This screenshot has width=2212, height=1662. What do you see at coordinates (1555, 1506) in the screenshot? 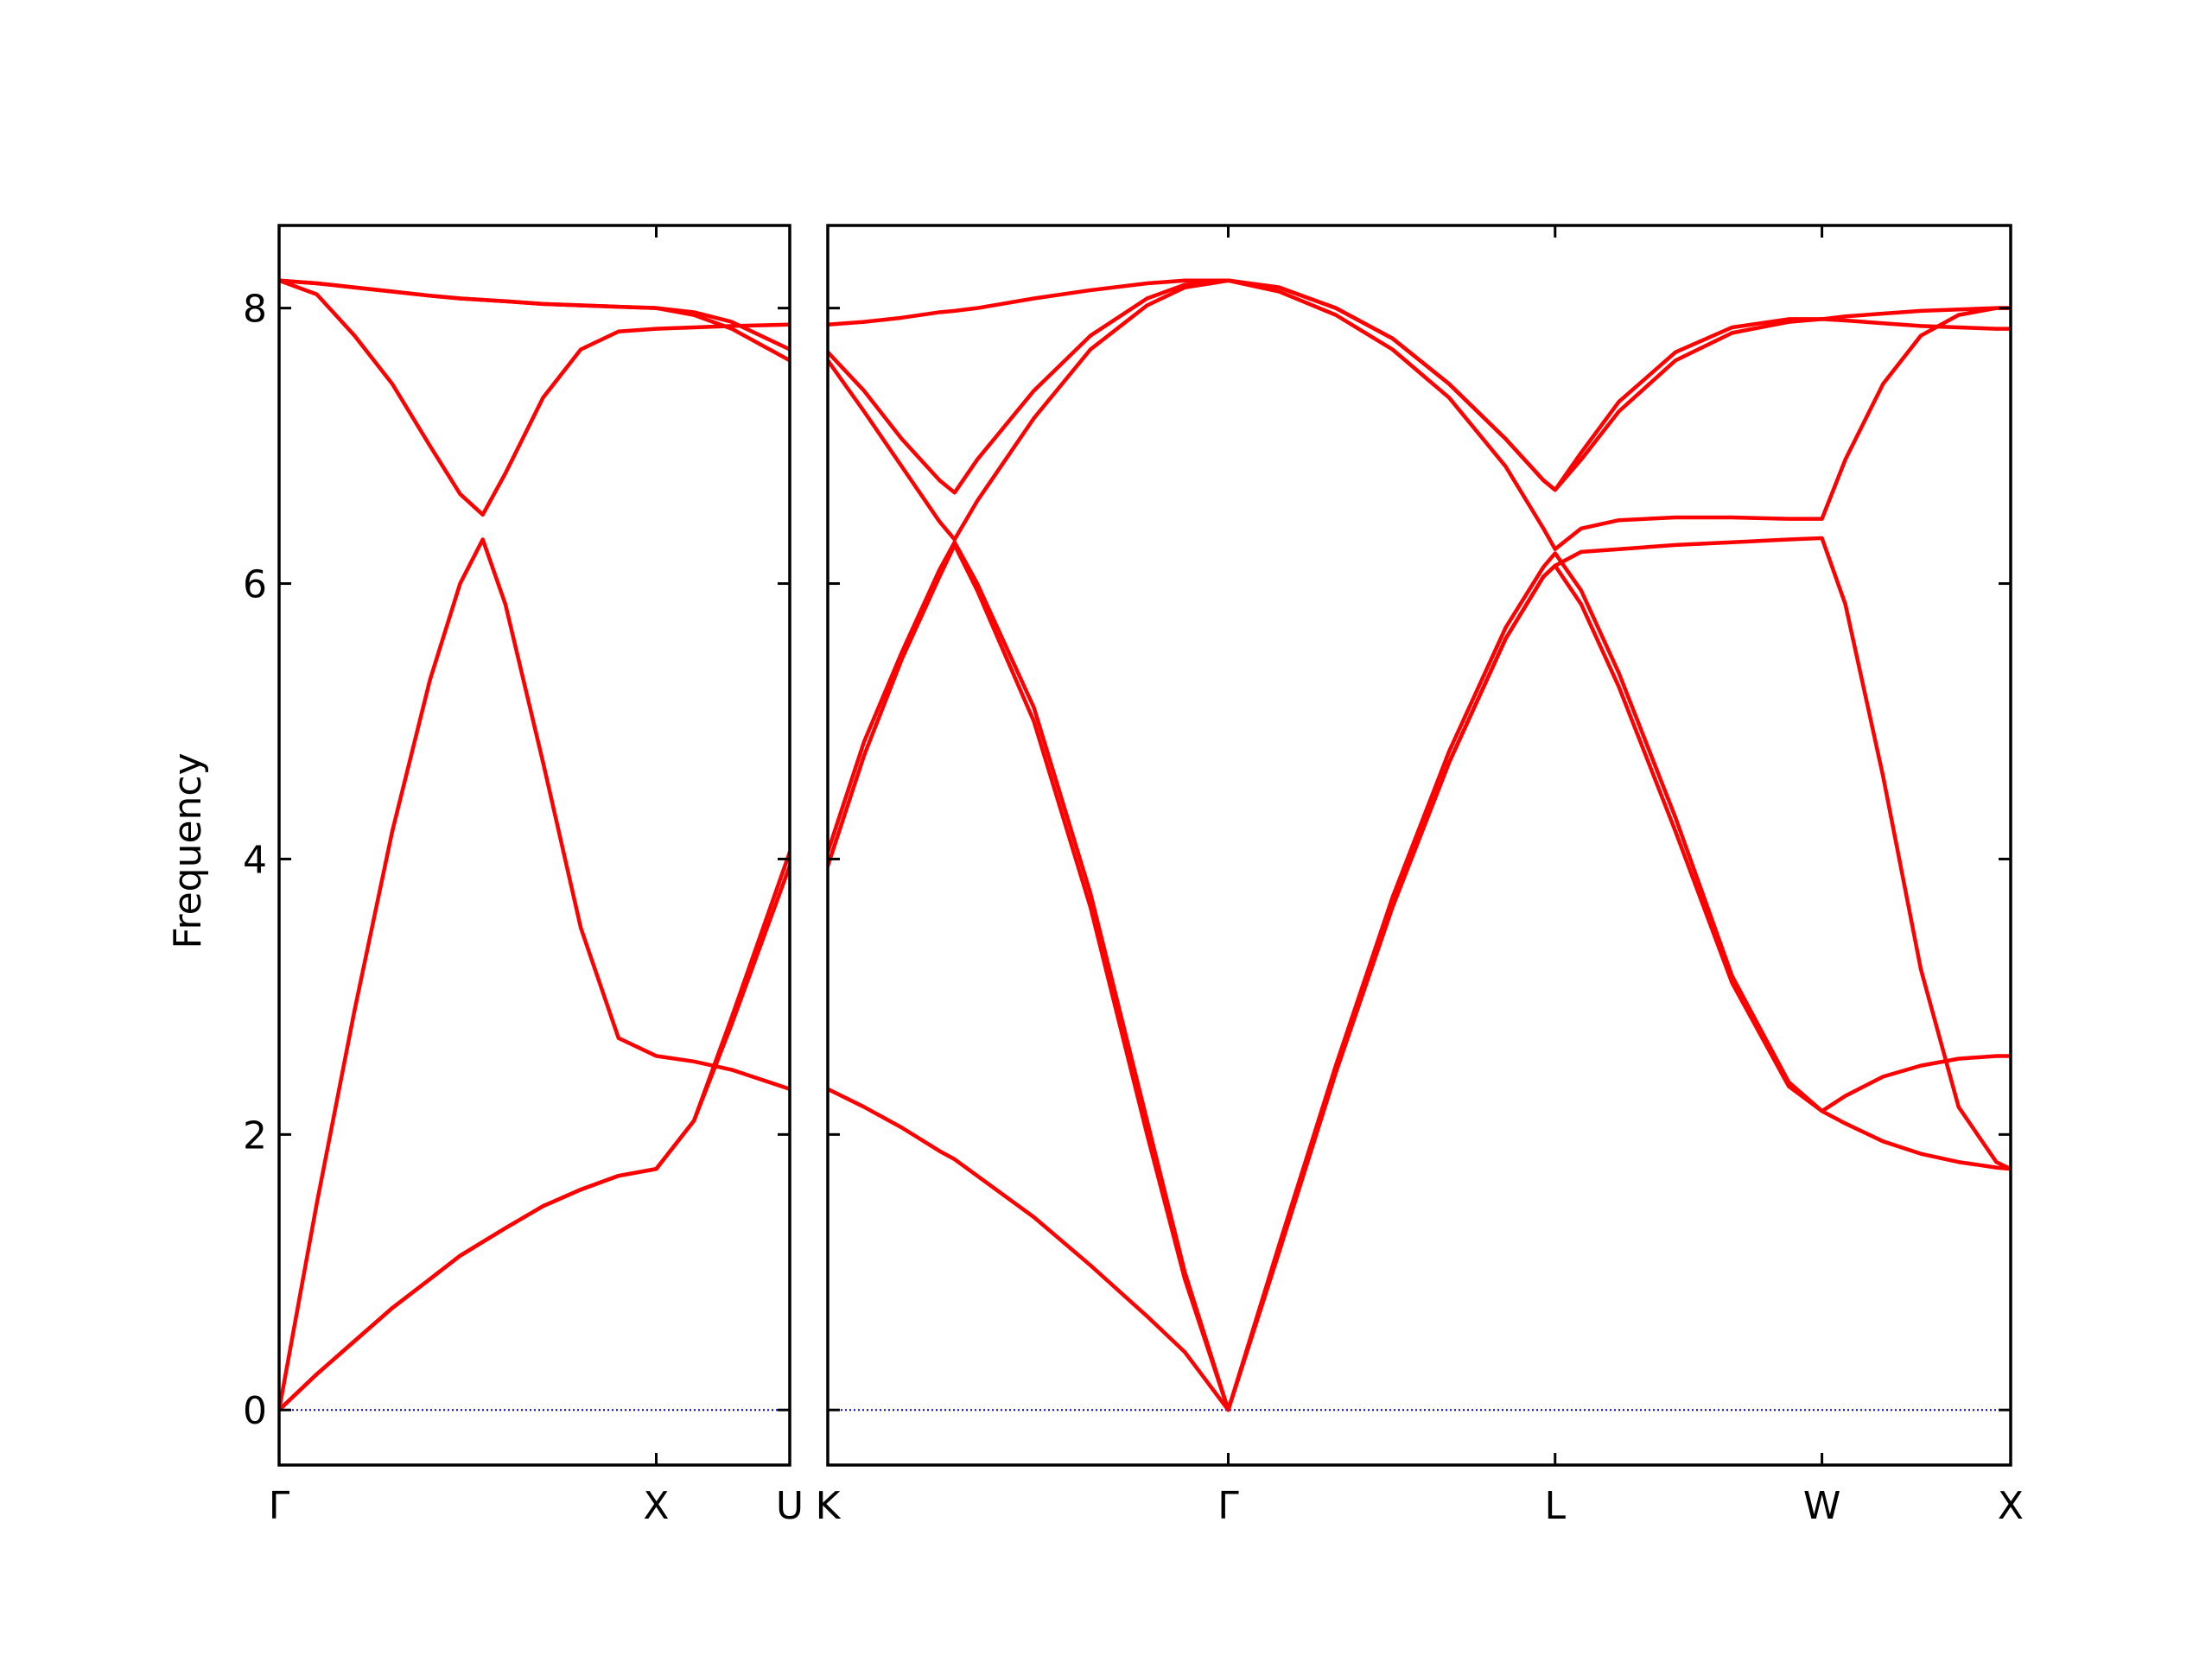
I see `x-tick-label: L` at bounding box center [1555, 1506].